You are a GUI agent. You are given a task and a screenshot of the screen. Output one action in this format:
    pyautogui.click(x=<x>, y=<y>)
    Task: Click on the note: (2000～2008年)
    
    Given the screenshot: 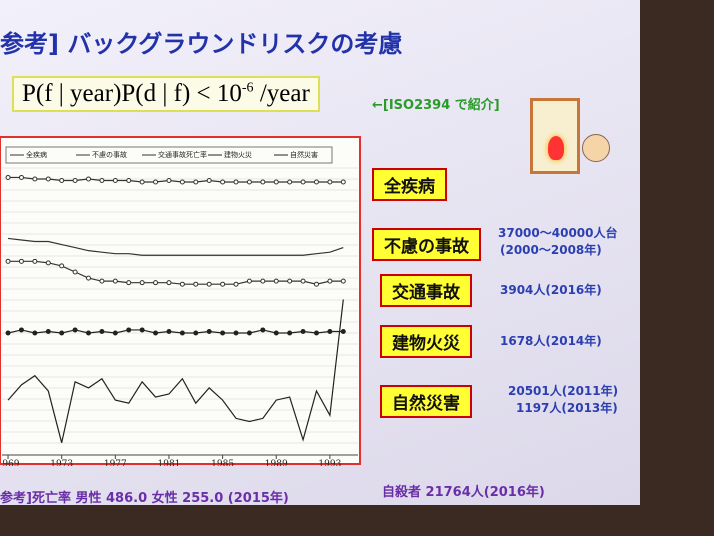 What is the action you would take?
    pyautogui.click(x=551, y=250)
    